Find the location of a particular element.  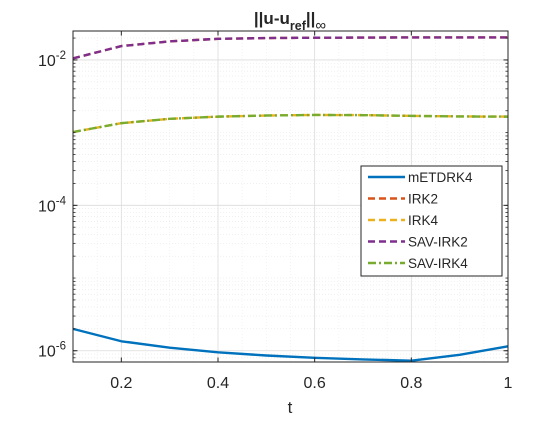

title-sub-after: ∞ is located at coordinates (320, 25).